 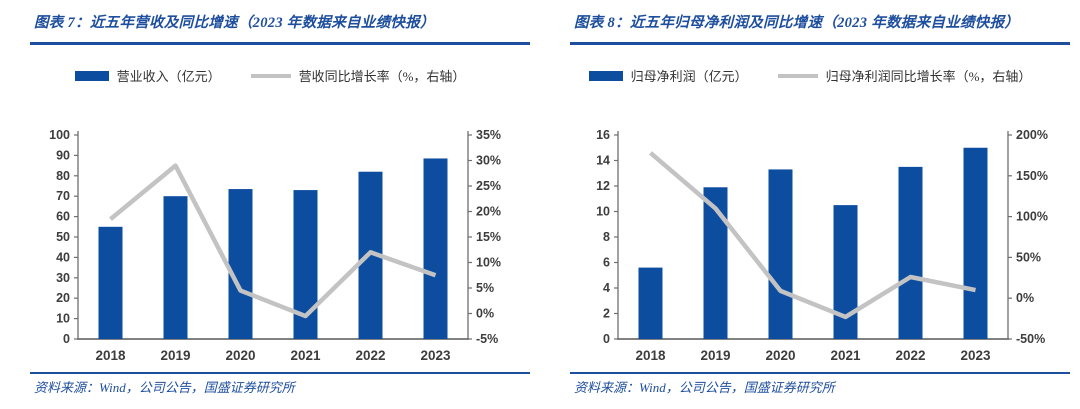 I want to click on figure-7-title-divider, so click(x=280, y=43).